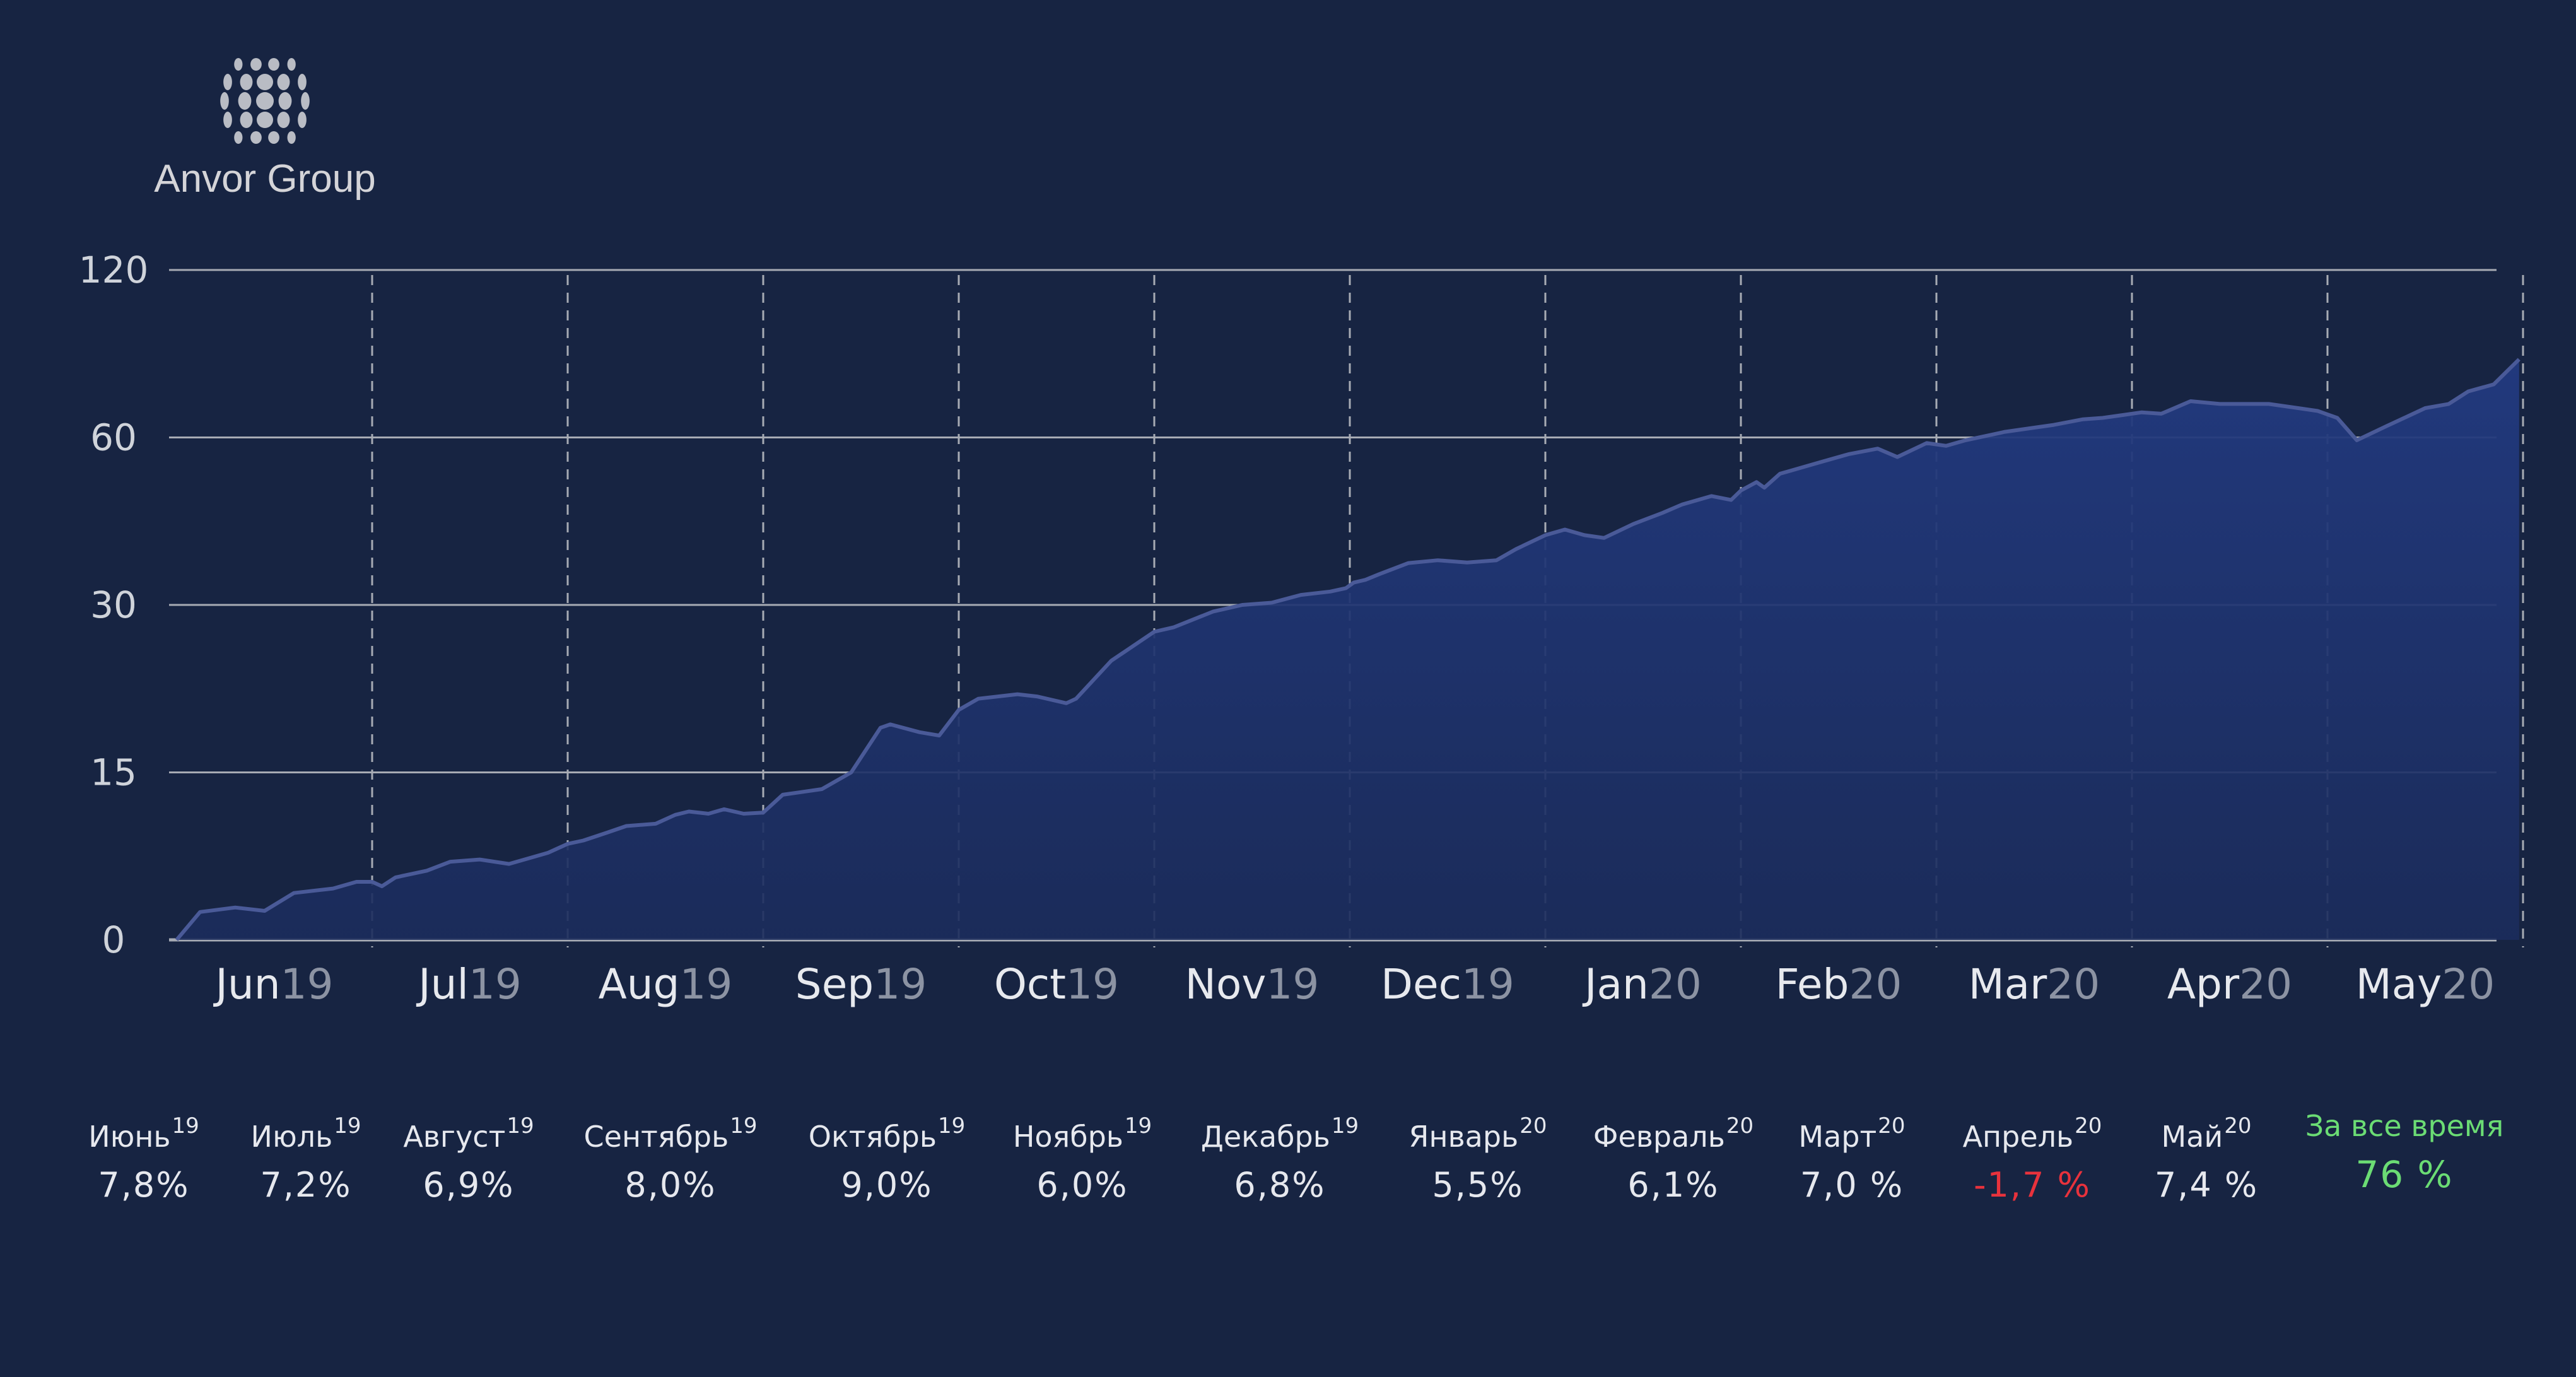 This screenshot has width=2576, height=1377. I want to click on brand-name: Anvor Group, so click(265, 179).